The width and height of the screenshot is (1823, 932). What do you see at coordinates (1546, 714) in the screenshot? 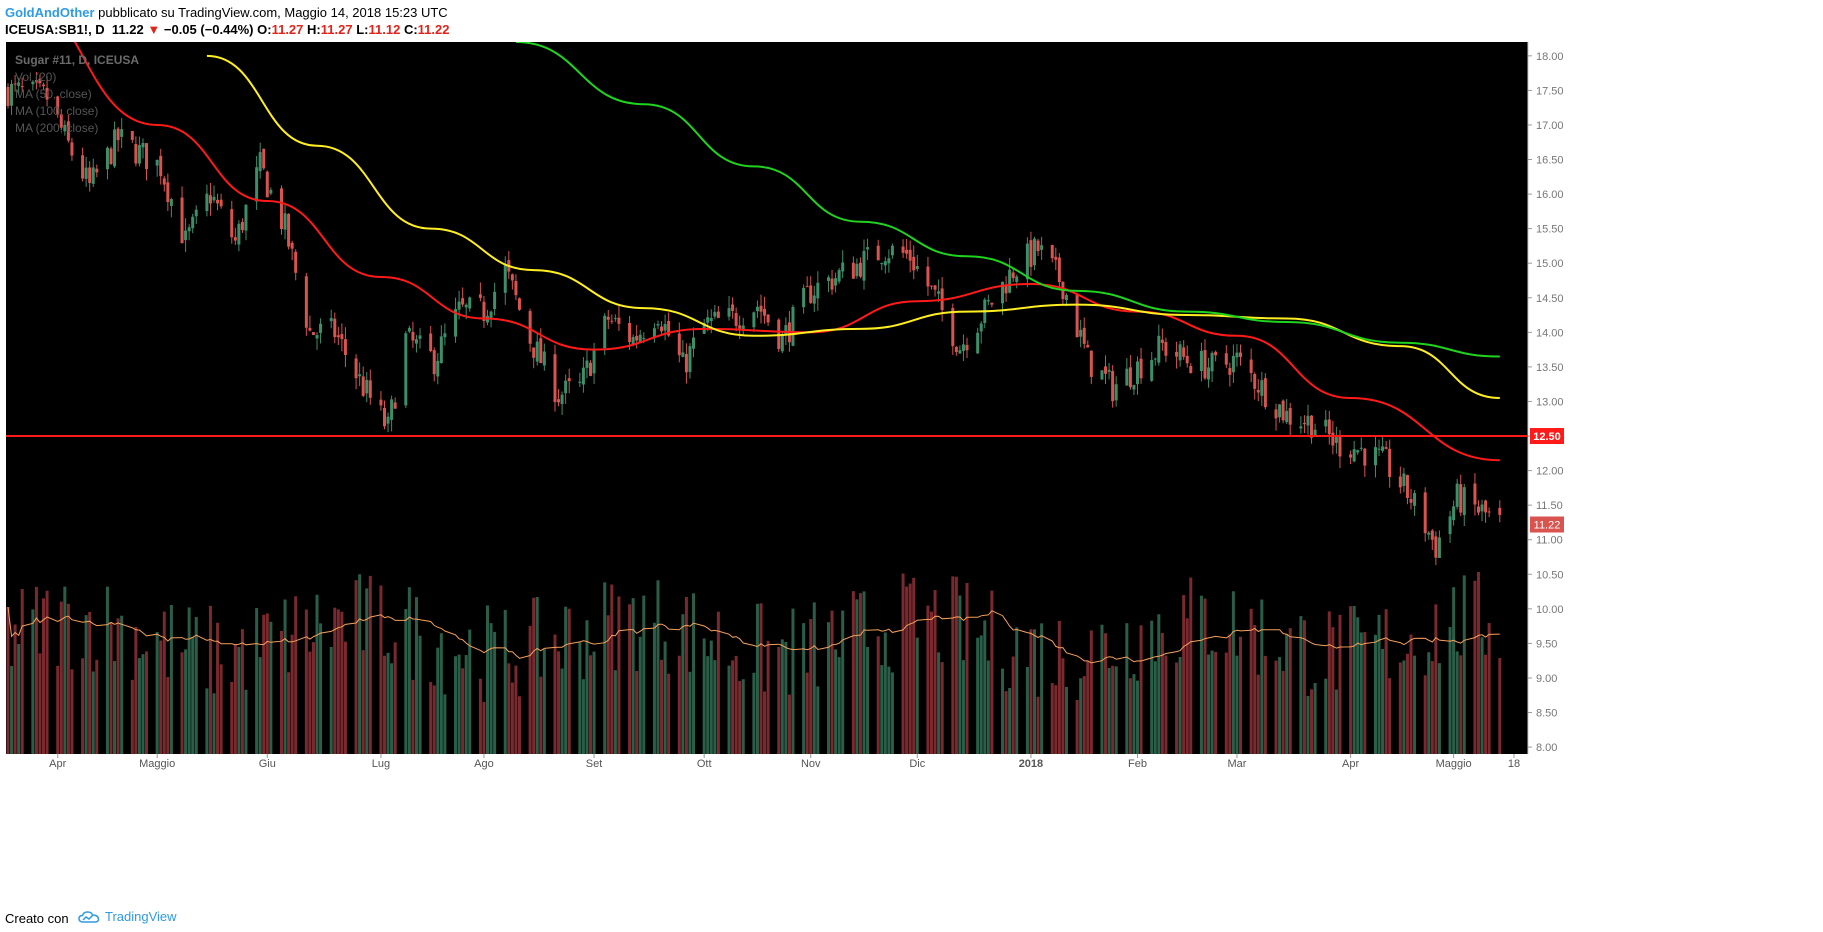
I see `price-tick-label: 8.50` at bounding box center [1546, 714].